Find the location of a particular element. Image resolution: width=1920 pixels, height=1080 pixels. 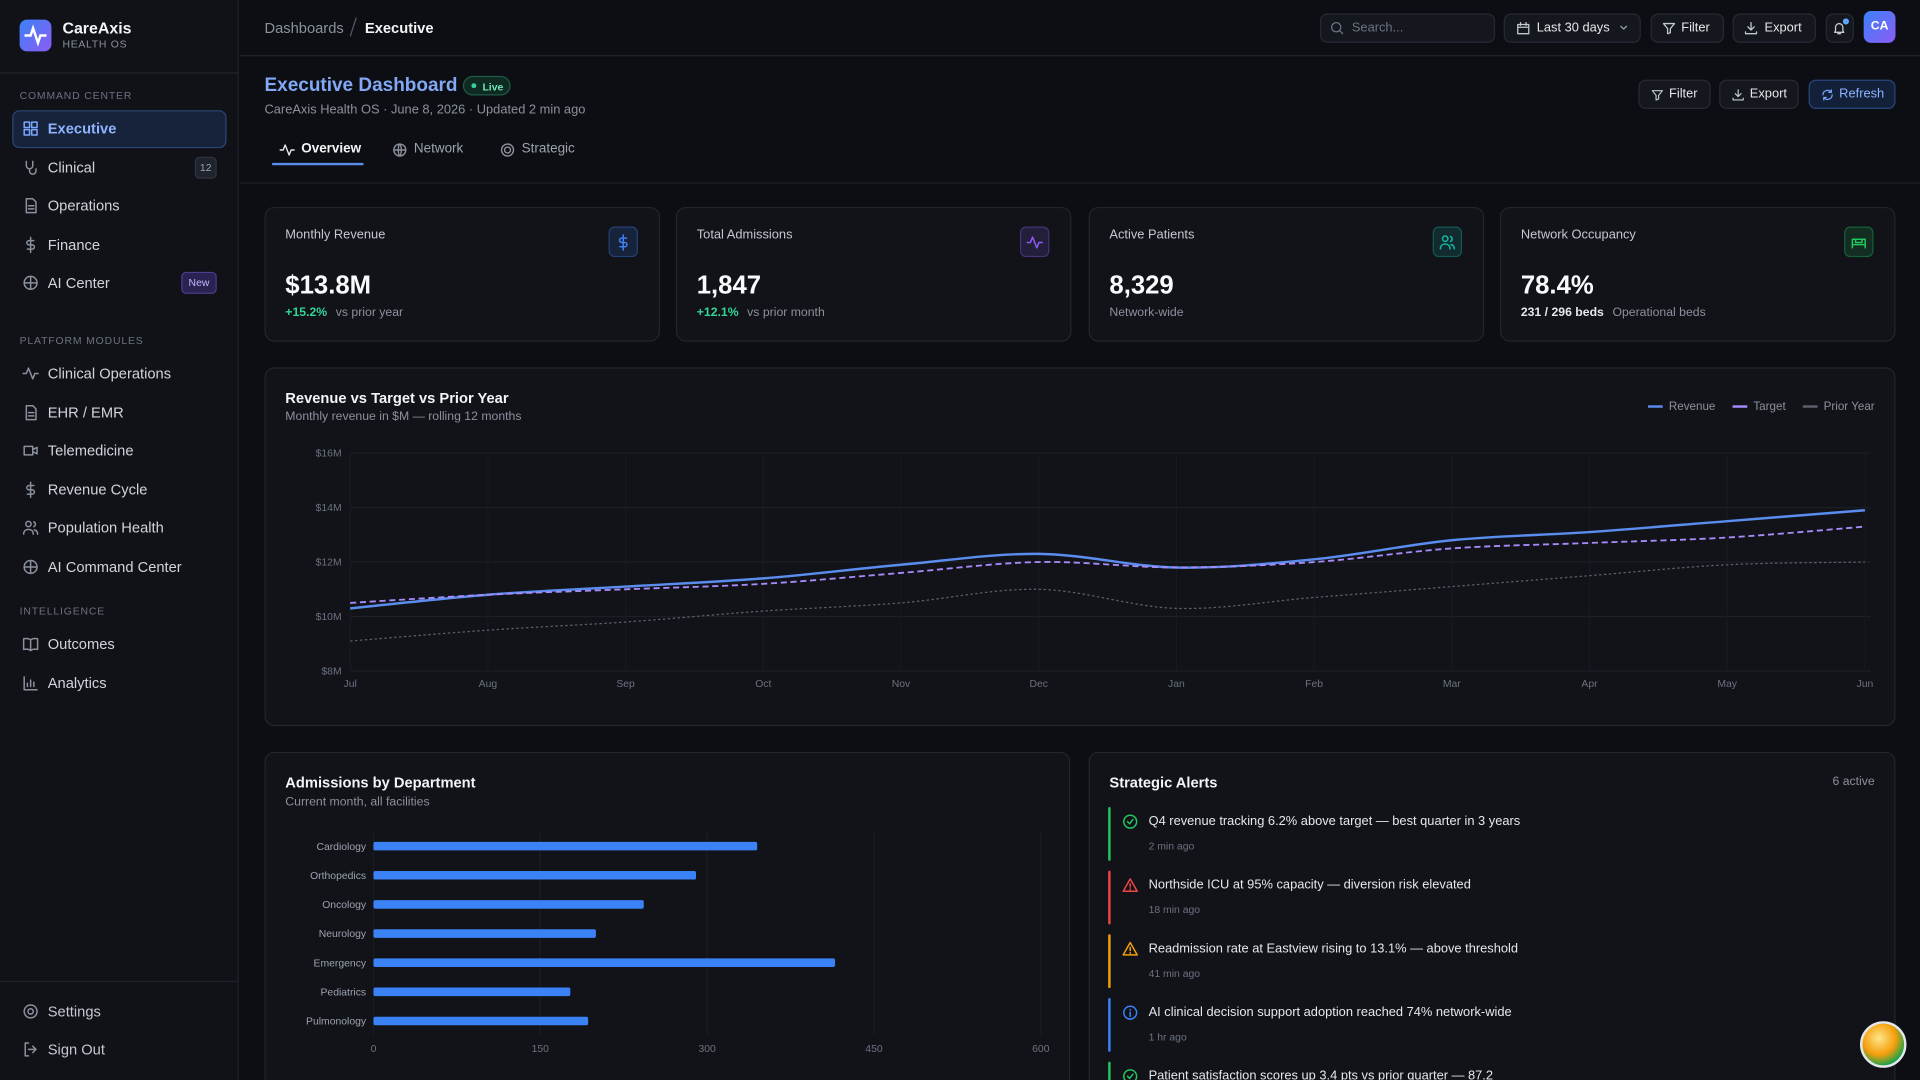

kpi-value: $13.8M is located at coordinates (328, 285).